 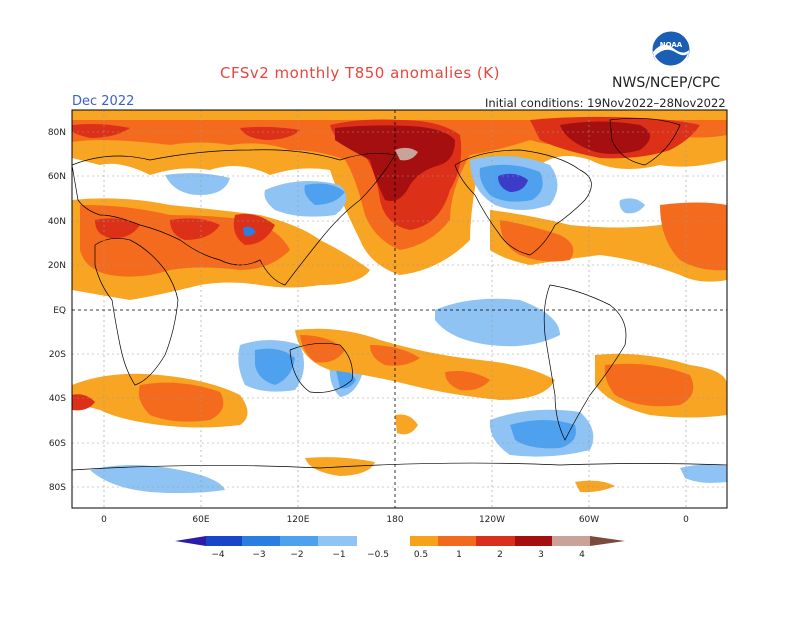 I want to click on colorbar-label: −0.5, so click(x=378, y=555).